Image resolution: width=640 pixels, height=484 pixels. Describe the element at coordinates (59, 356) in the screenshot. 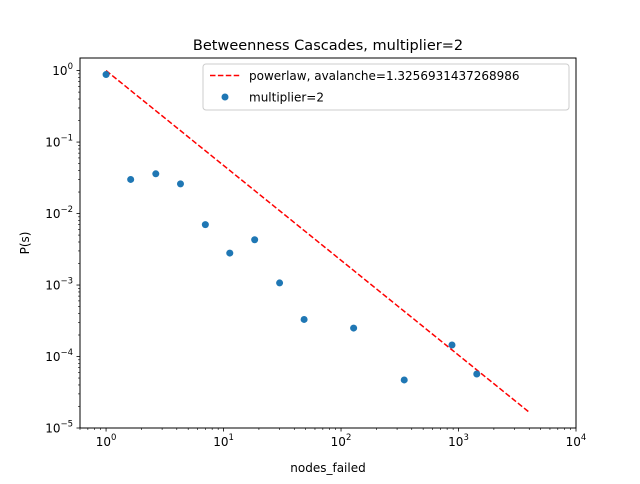

I see `y-tick-label: 10⁻⁴` at that location.